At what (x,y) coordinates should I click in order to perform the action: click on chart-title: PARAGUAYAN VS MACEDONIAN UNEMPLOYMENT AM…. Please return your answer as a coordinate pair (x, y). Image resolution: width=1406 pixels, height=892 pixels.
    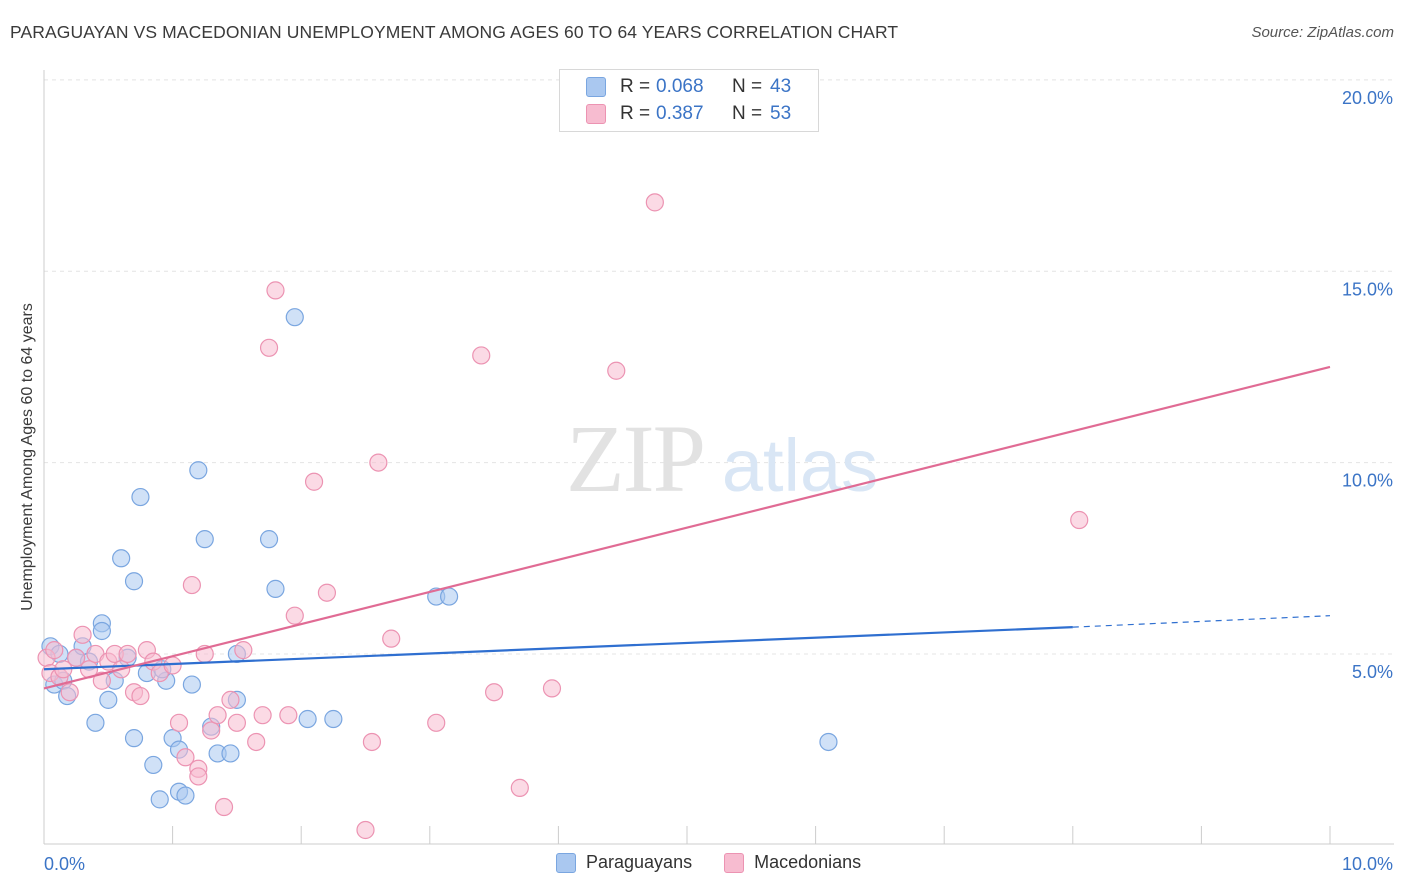
    Looking at the image, I should click on (454, 32).